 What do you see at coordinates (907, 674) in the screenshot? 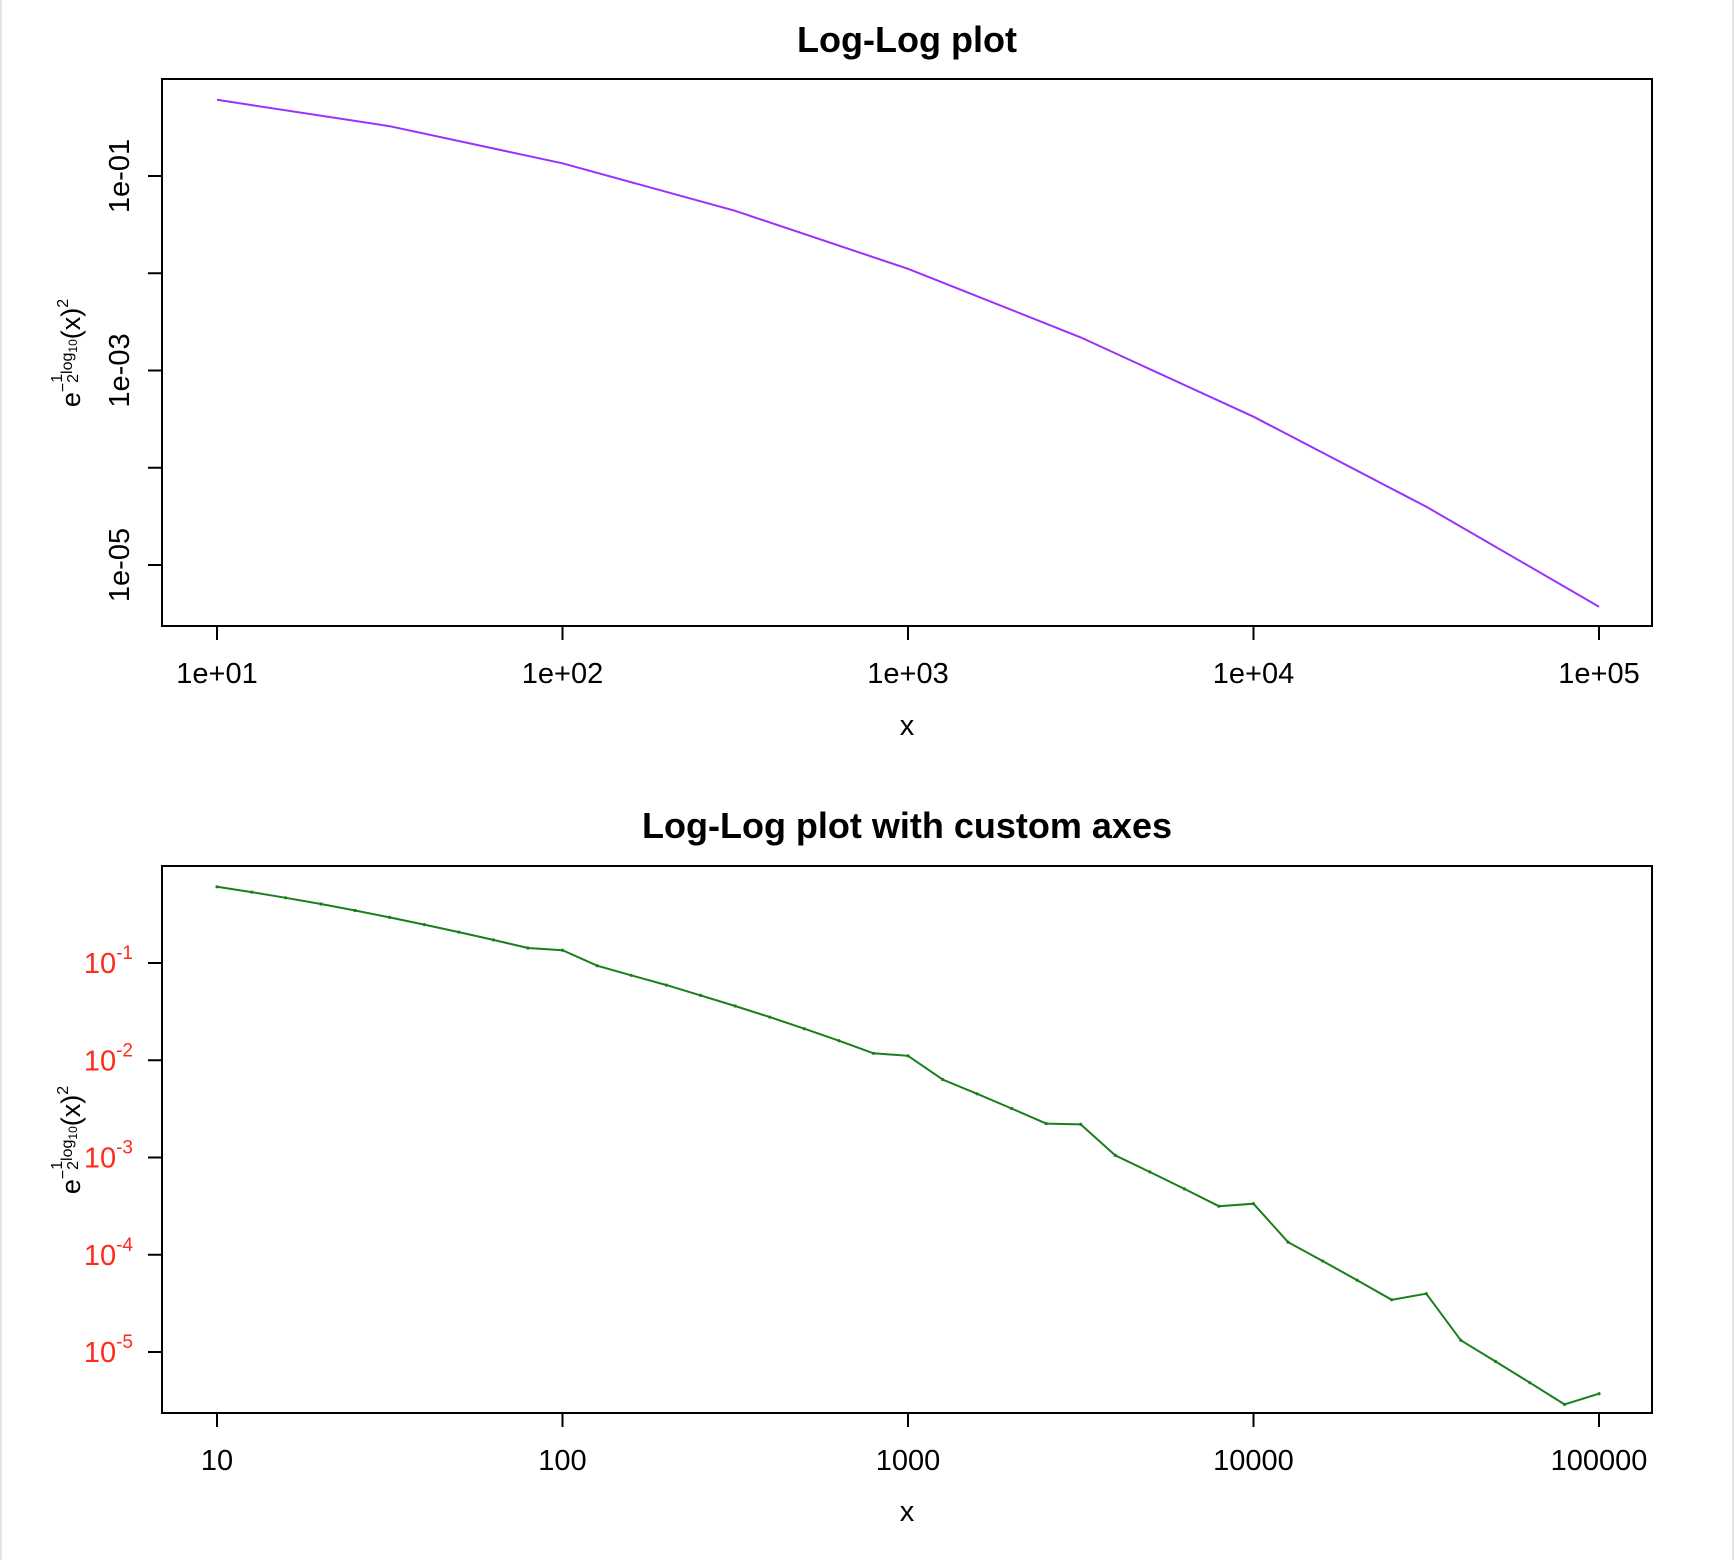
I see `x-tick-label: 1e+03` at bounding box center [907, 674].